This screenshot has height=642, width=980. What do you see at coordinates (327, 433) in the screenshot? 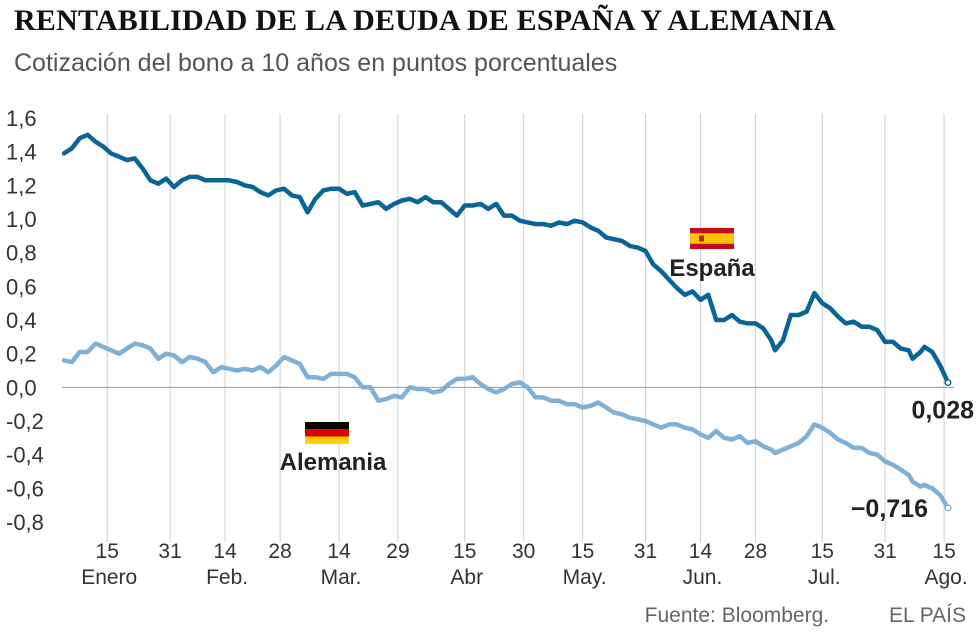
I see `germany-flag-icon` at bounding box center [327, 433].